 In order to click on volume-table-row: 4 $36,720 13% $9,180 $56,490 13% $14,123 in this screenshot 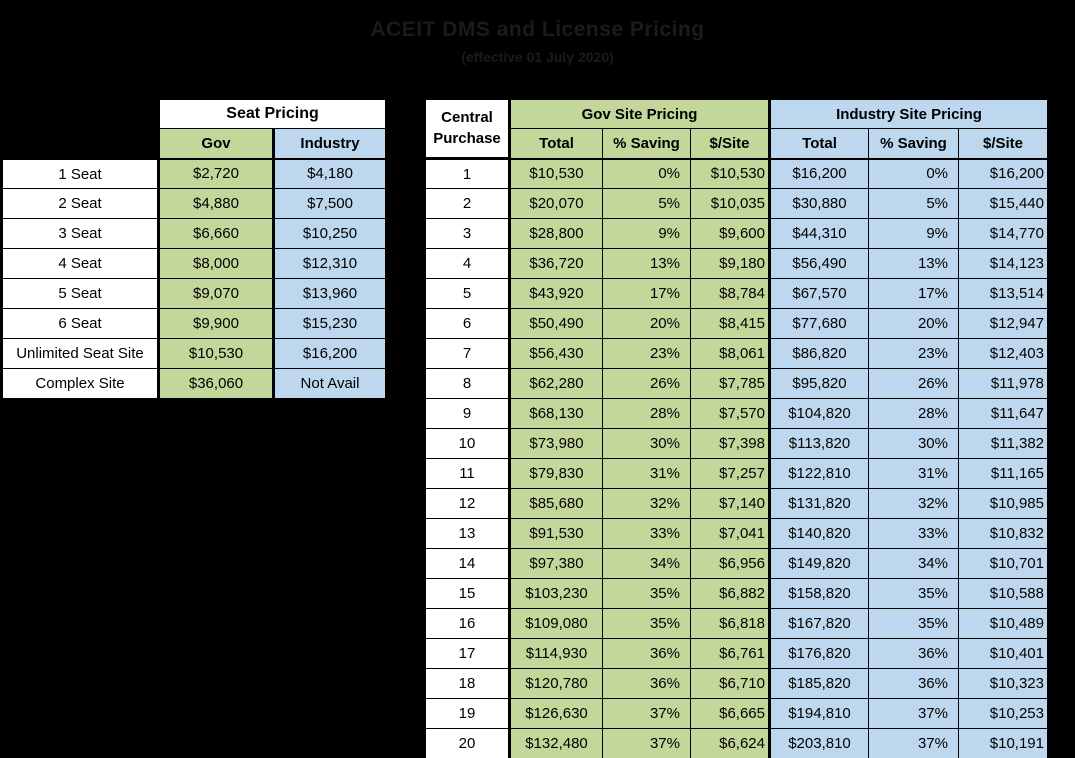, I will do `click(736, 263)`.